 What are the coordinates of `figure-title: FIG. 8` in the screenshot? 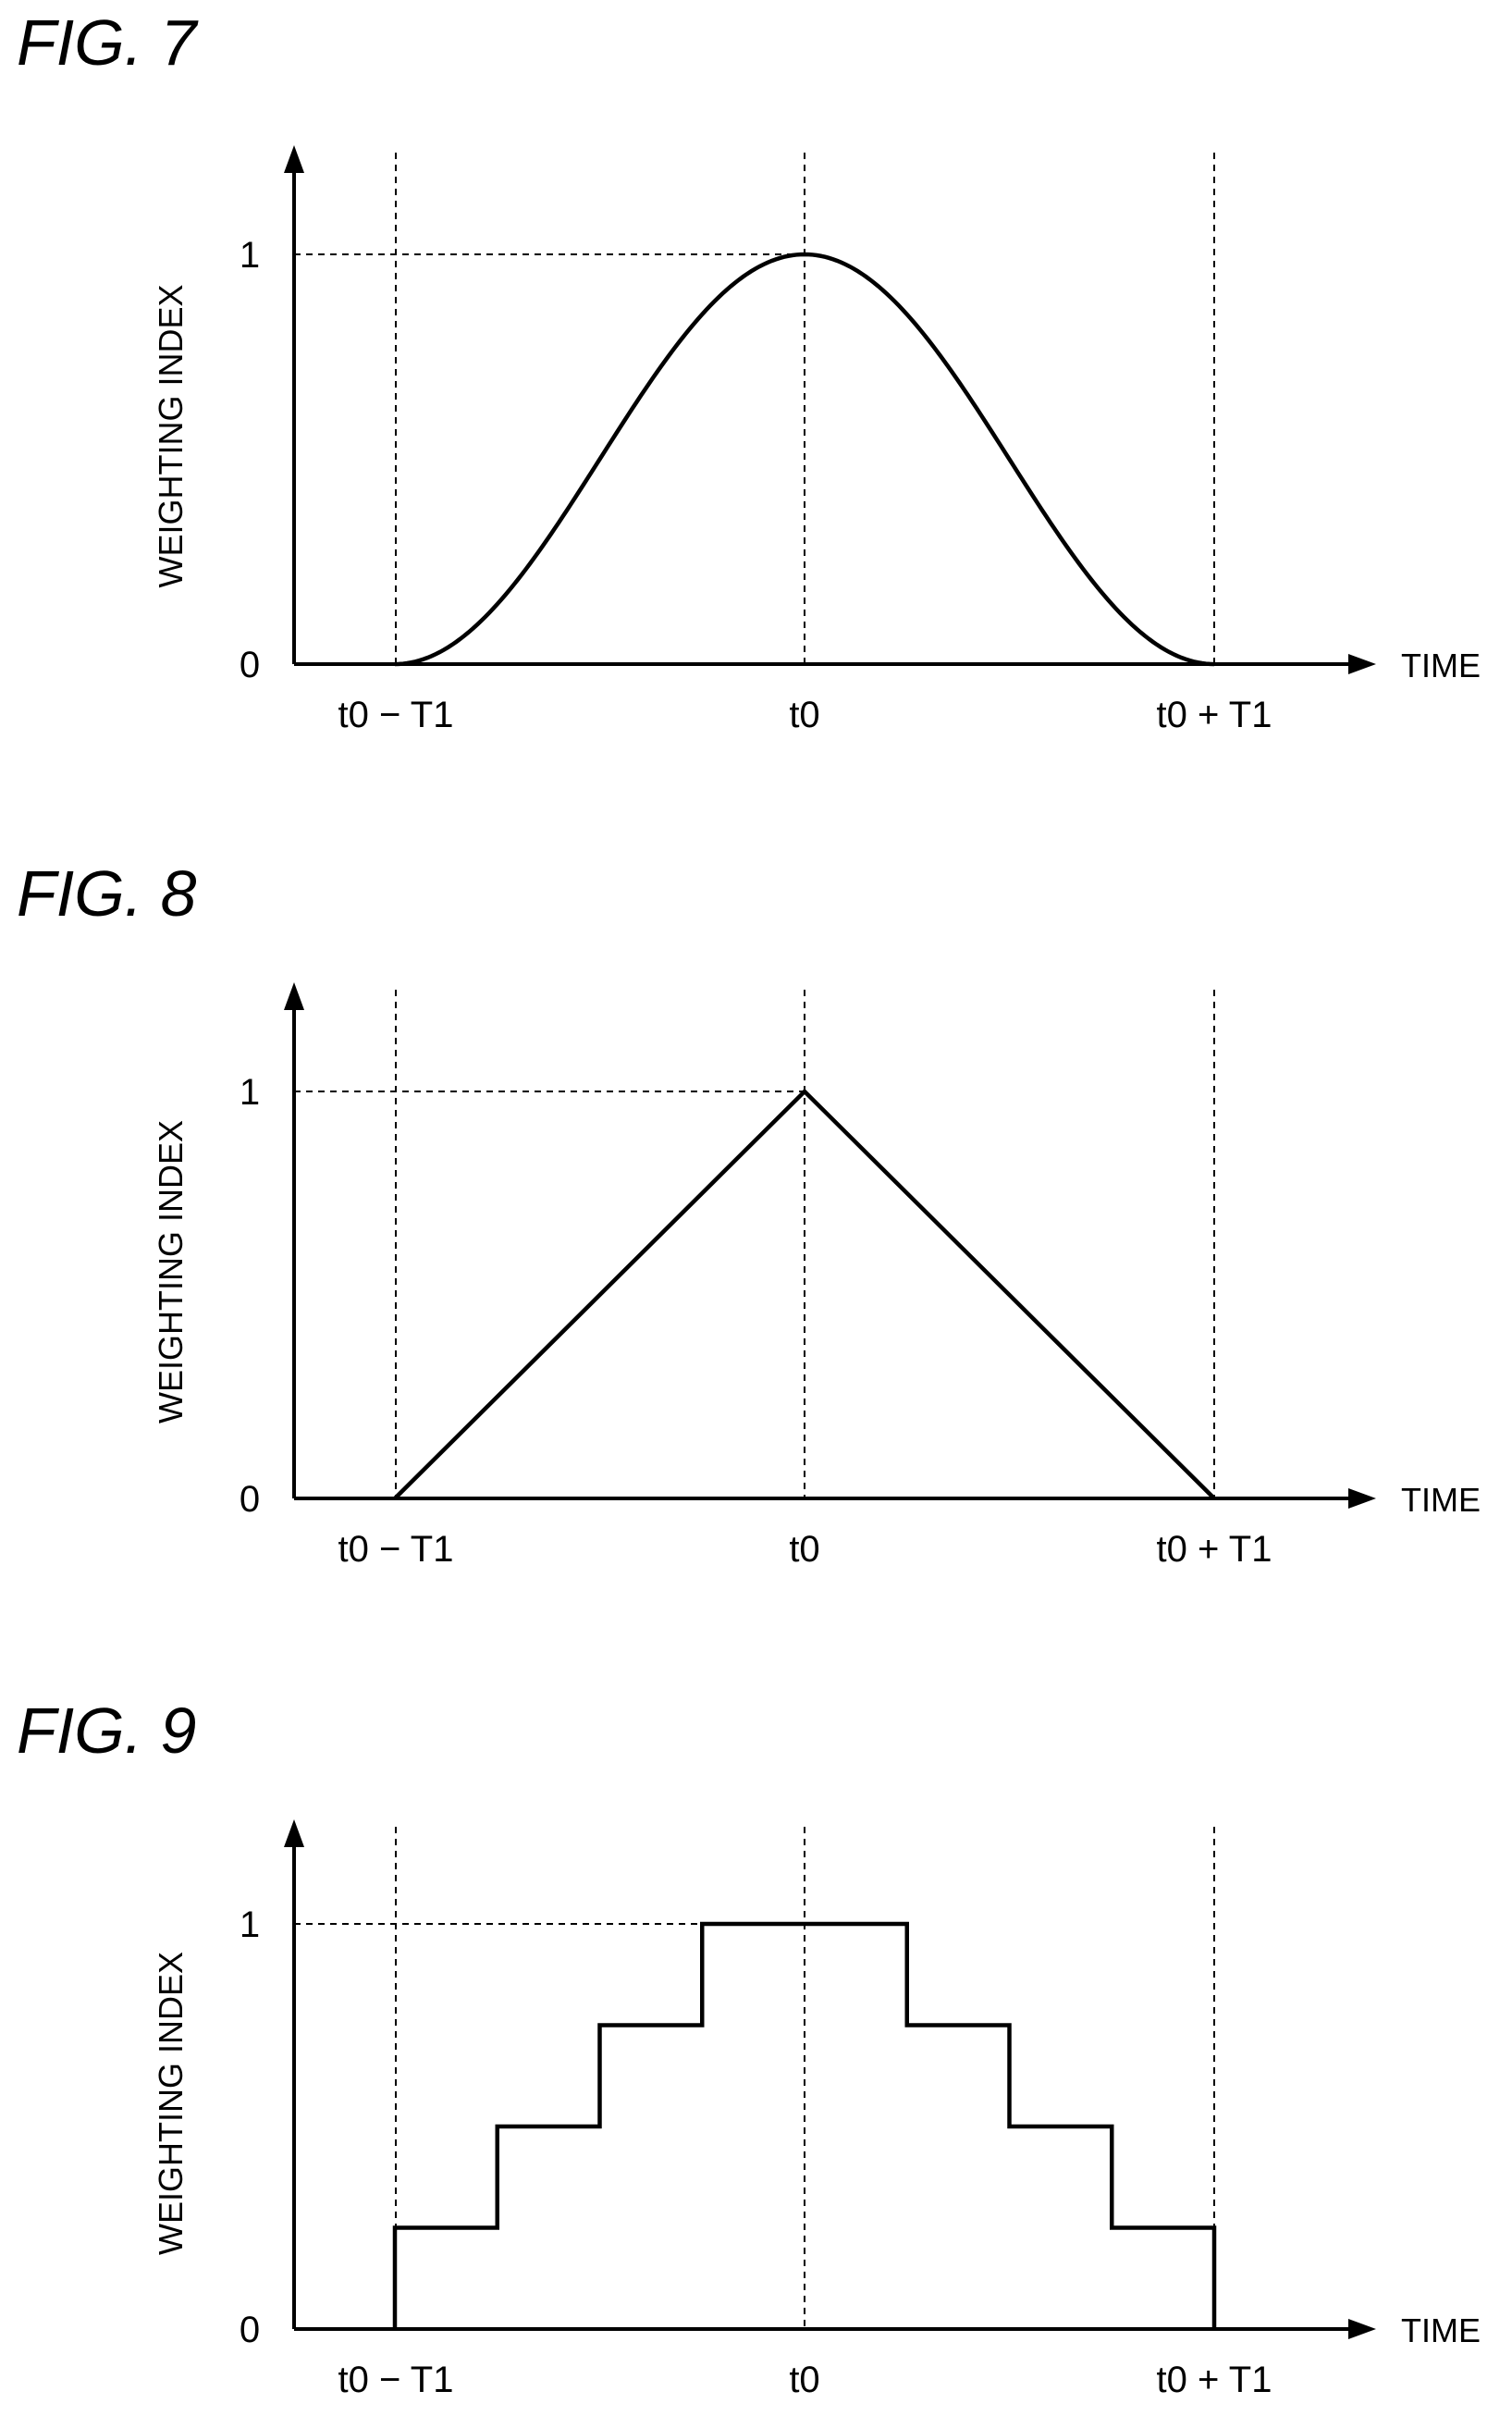 It's located at (107, 893).